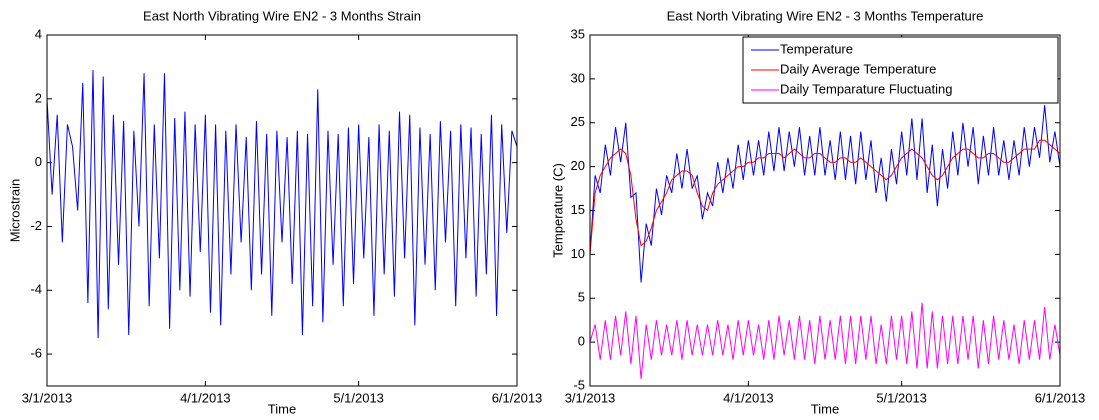 The image size is (1099, 420). What do you see at coordinates (579, 384) in the screenshot?
I see `y-tick-label: -5` at bounding box center [579, 384].